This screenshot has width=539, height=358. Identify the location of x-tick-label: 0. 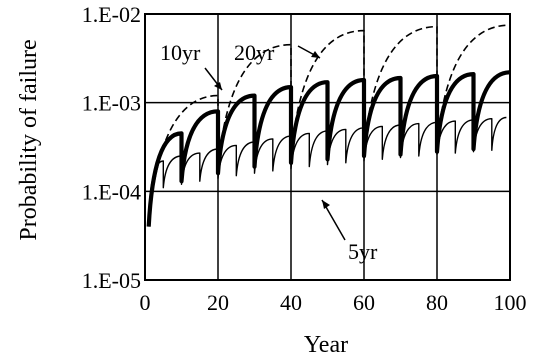
(145, 302).